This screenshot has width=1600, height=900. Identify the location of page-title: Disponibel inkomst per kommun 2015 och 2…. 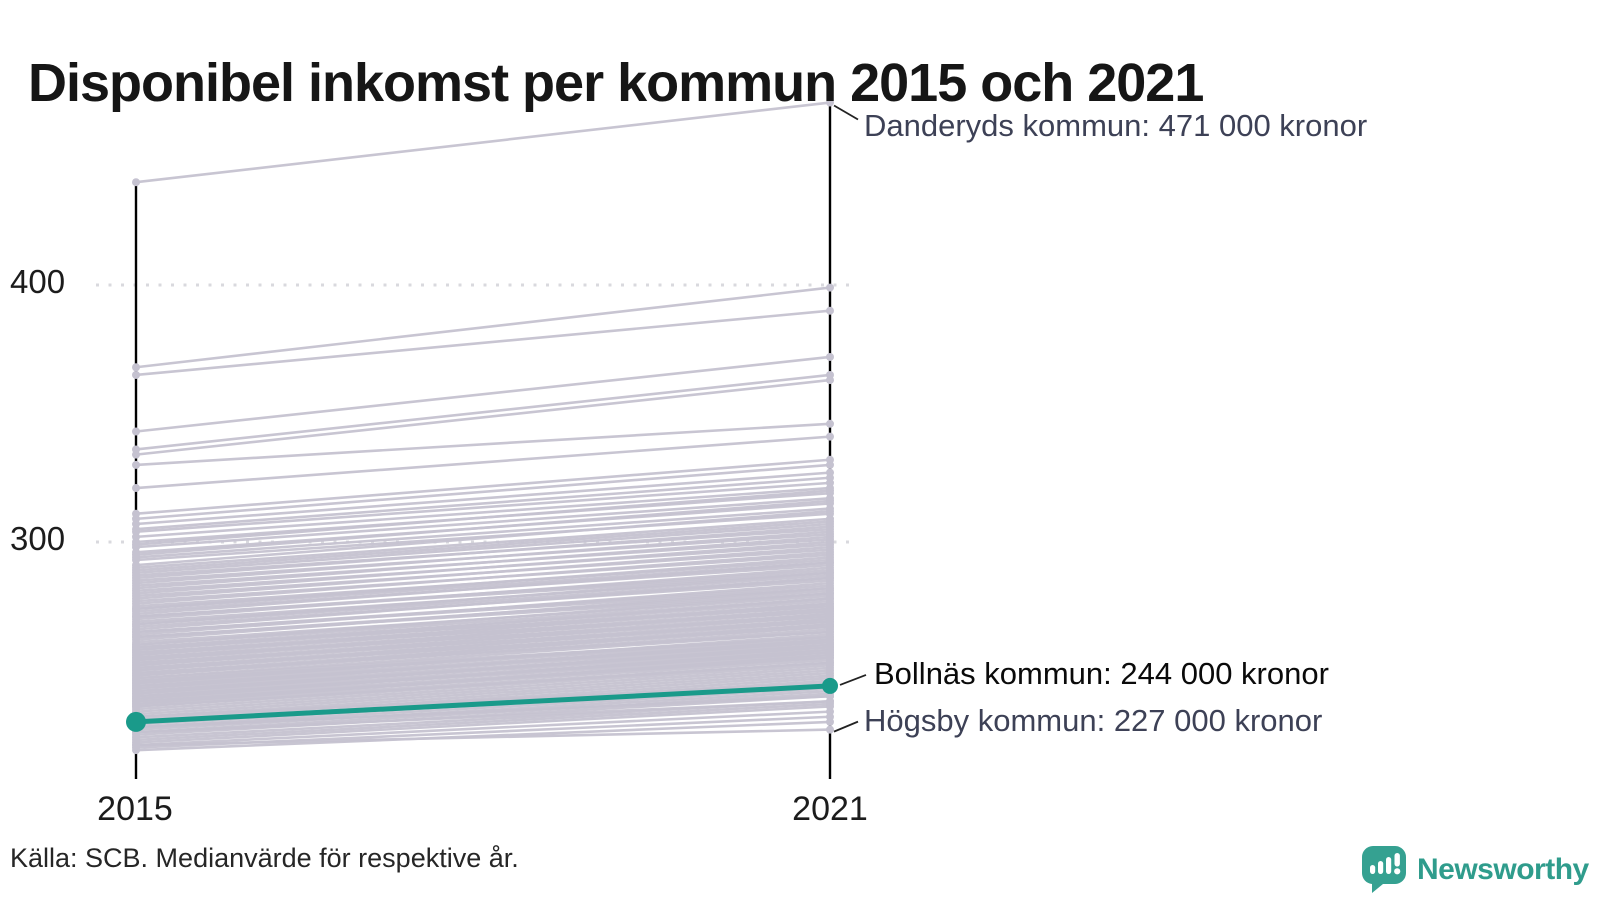
(616, 83).